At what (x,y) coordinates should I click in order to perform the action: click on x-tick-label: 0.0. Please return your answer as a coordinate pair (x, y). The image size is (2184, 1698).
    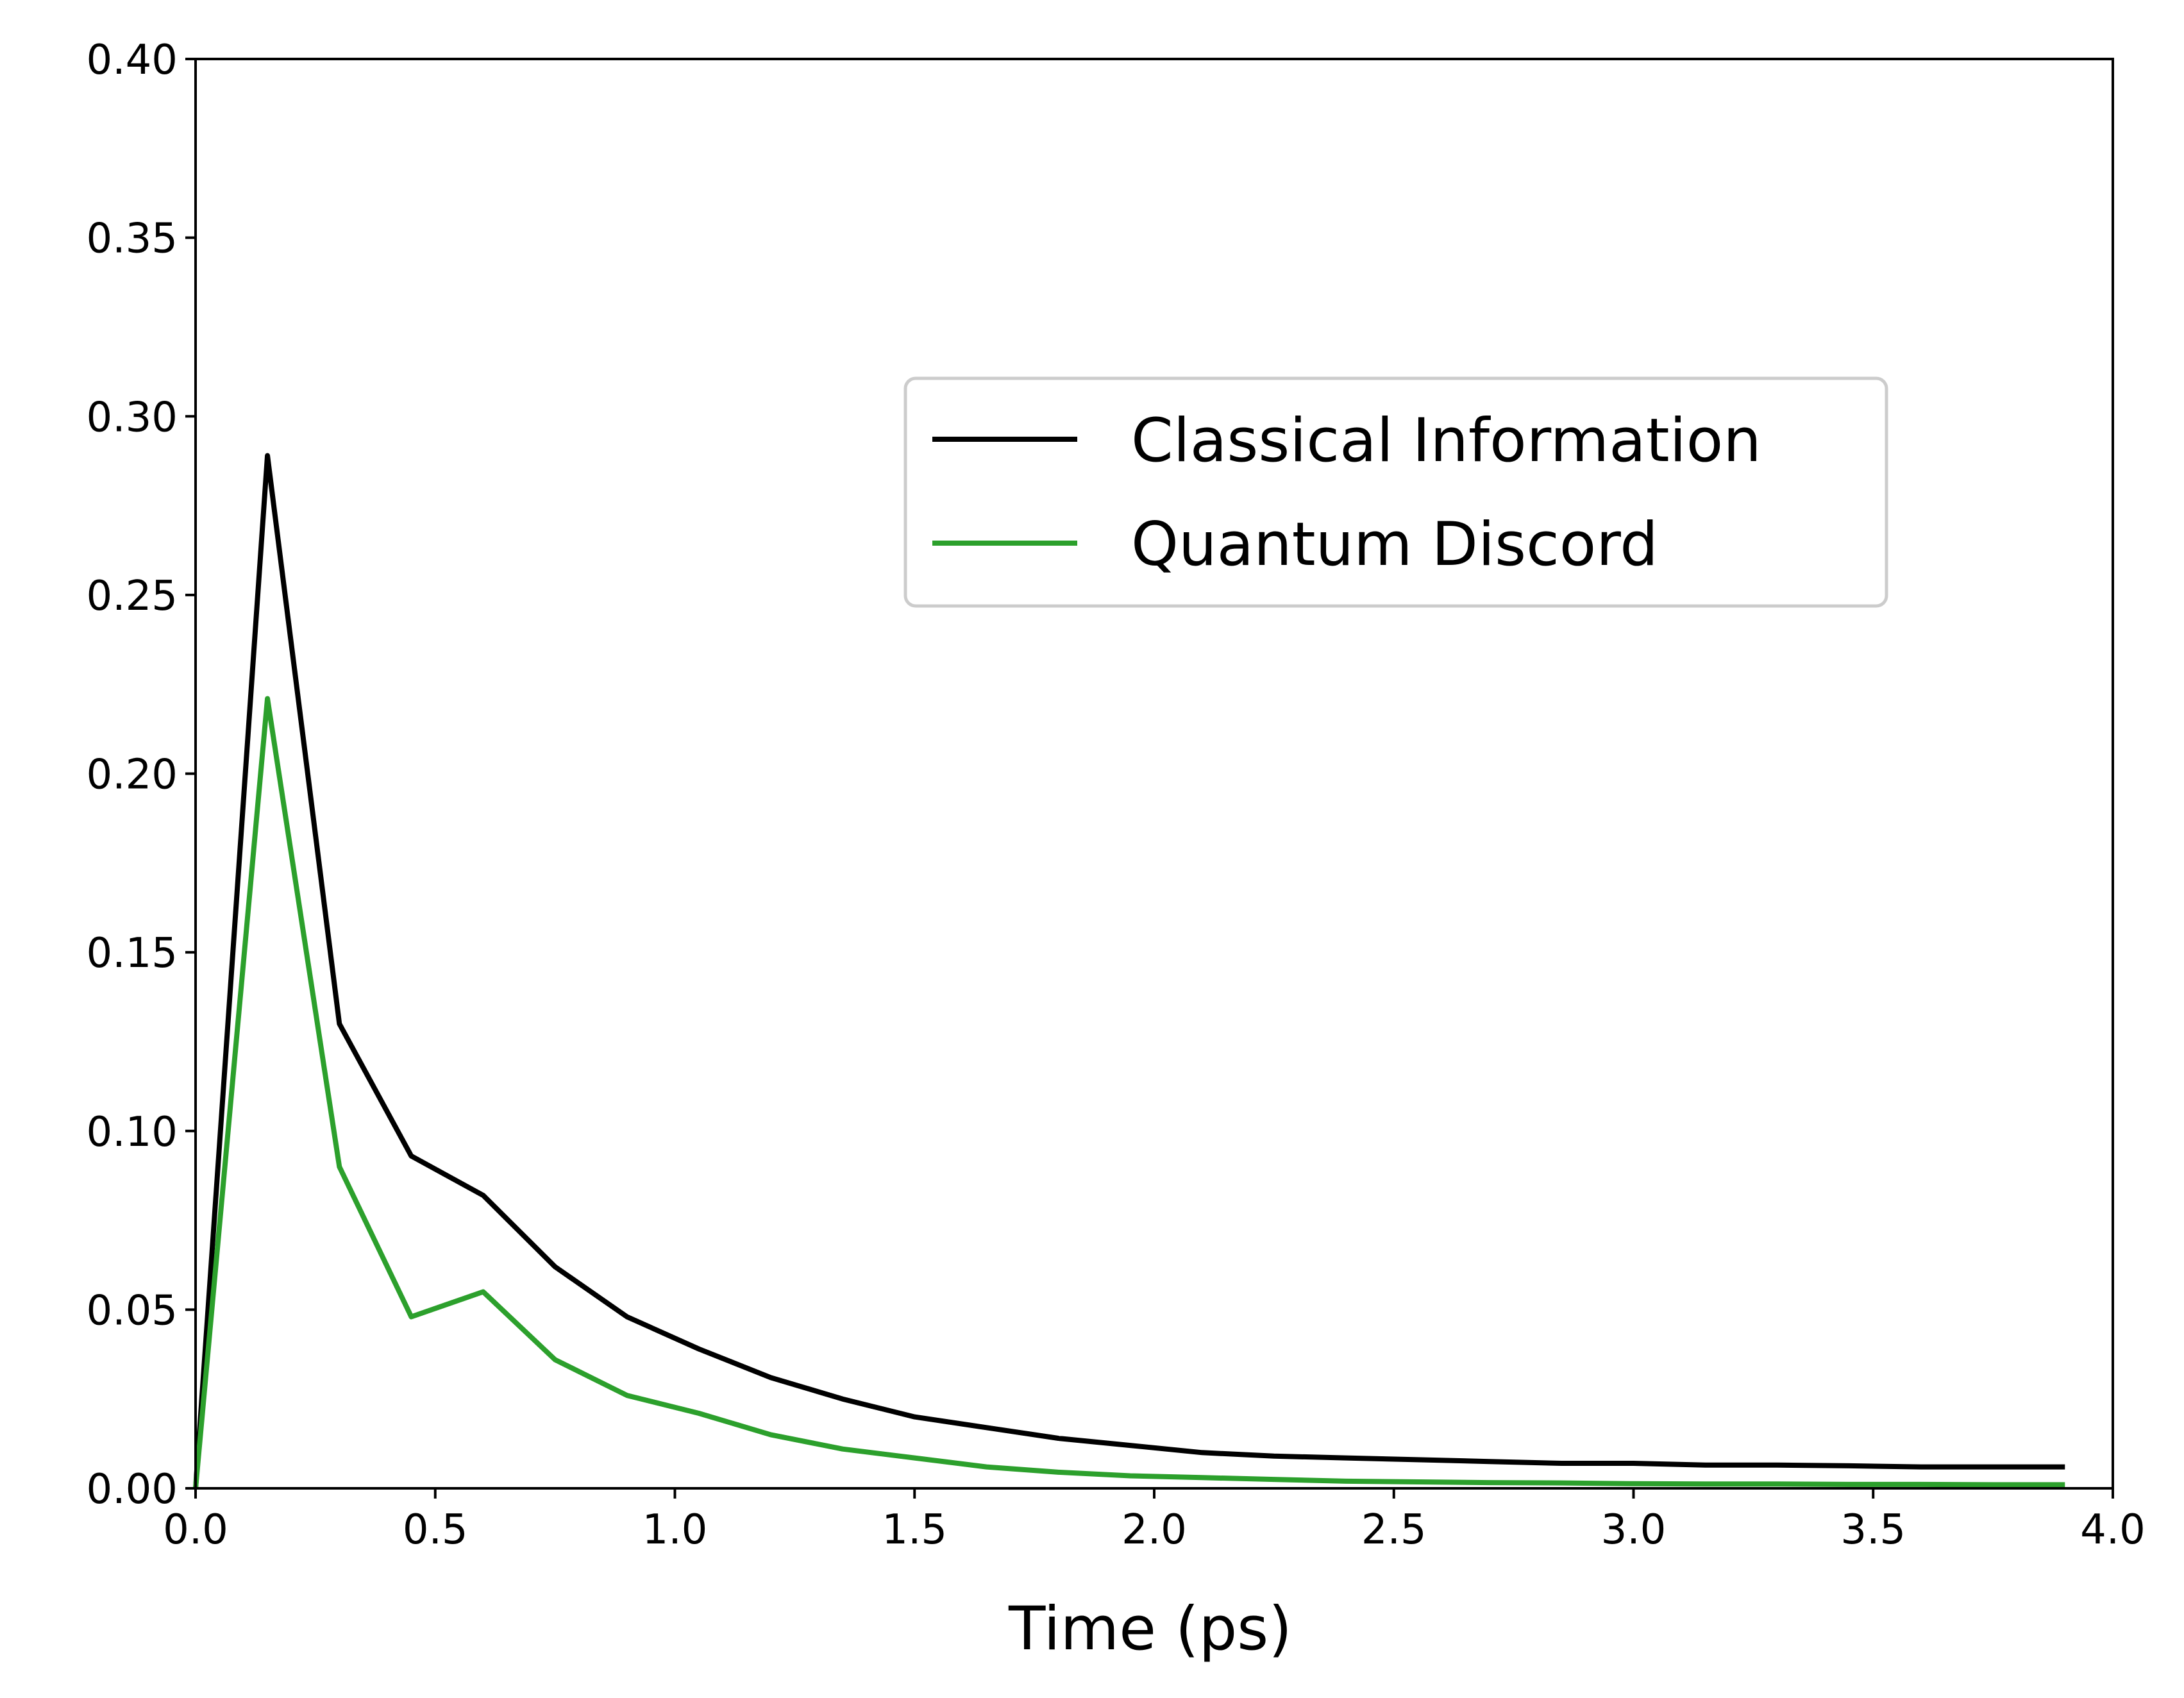
    Looking at the image, I should click on (195, 1530).